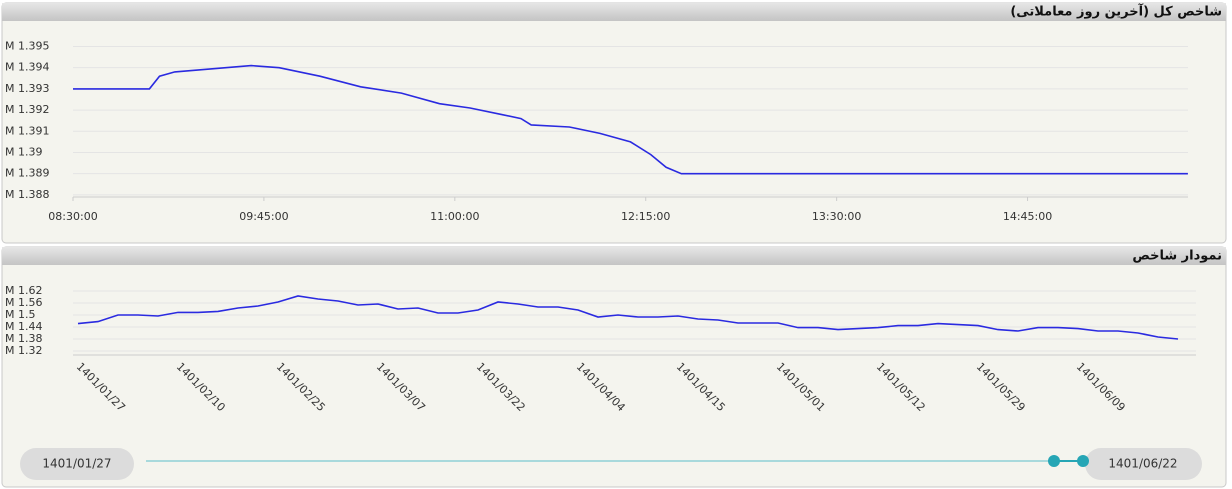  What do you see at coordinates (23, 326) in the screenshot?
I see `y-tick-label: M 1.44` at bounding box center [23, 326].